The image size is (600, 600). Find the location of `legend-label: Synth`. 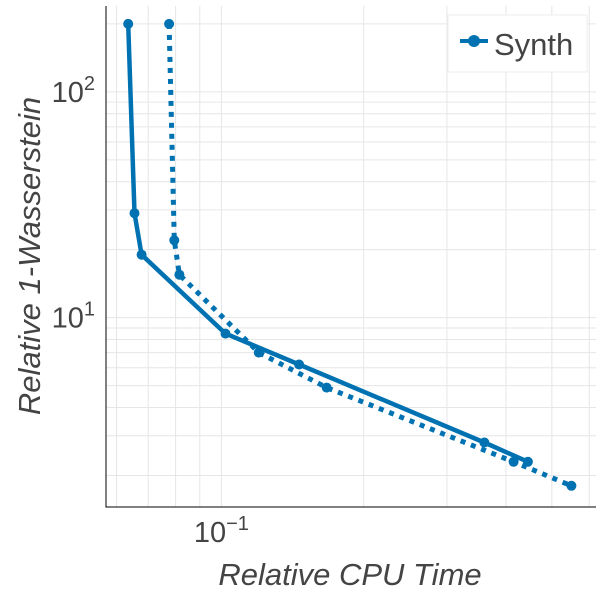

legend-label: Synth is located at coordinates (533, 44).